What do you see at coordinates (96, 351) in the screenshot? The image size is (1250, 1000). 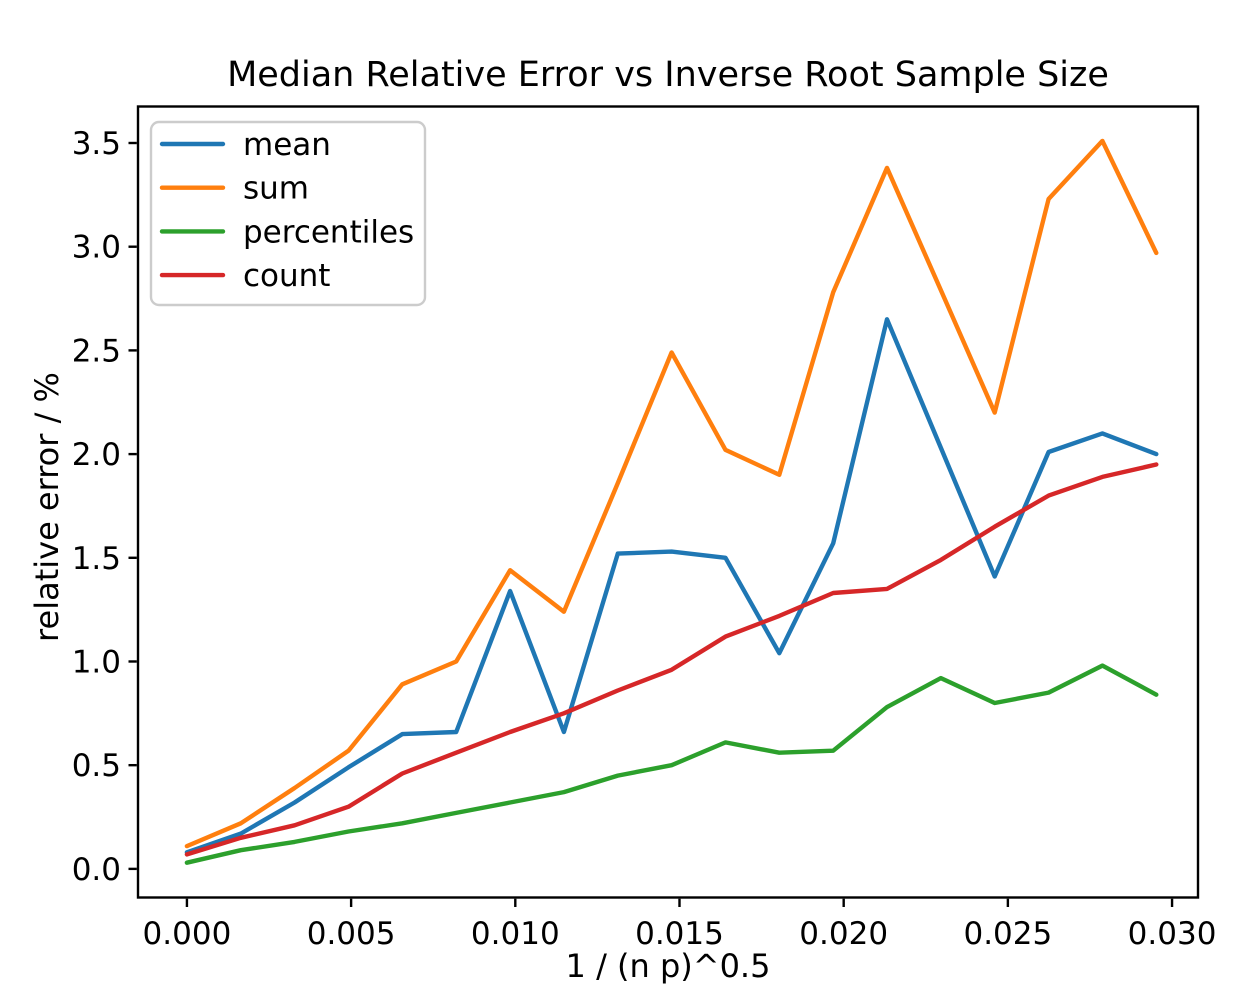 I see `y-tick-label: 2.5` at bounding box center [96, 351].